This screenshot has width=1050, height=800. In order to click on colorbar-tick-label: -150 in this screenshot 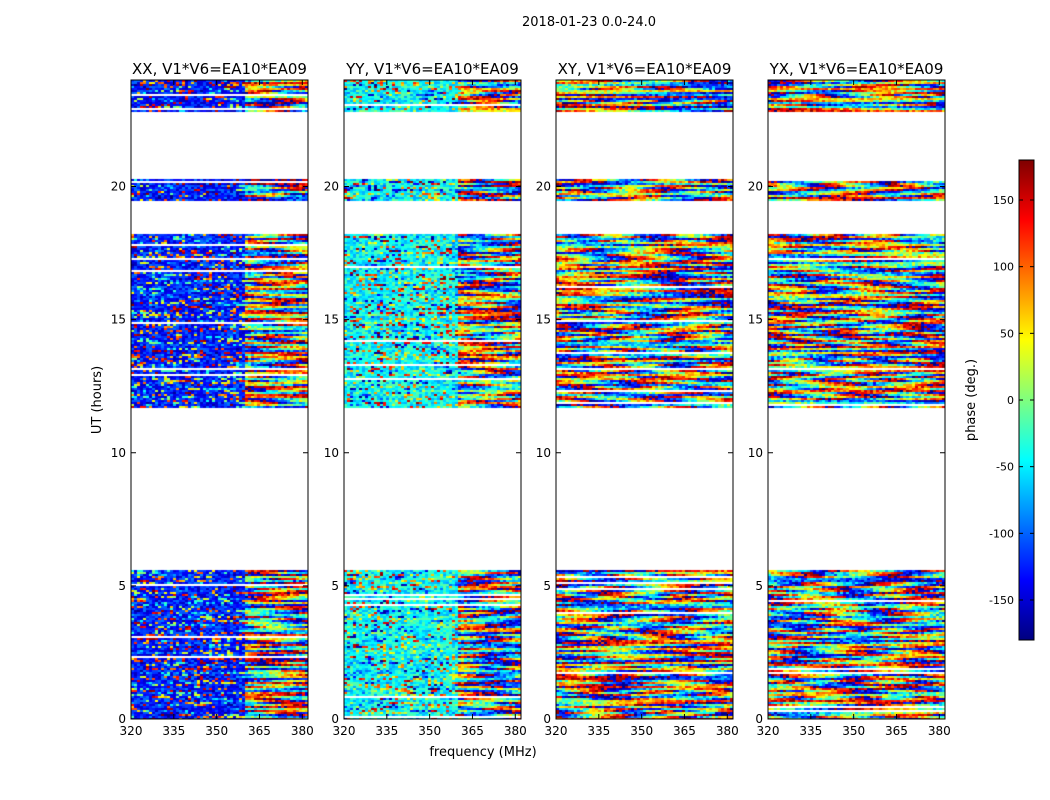, I will do `click(1001, 600)`.